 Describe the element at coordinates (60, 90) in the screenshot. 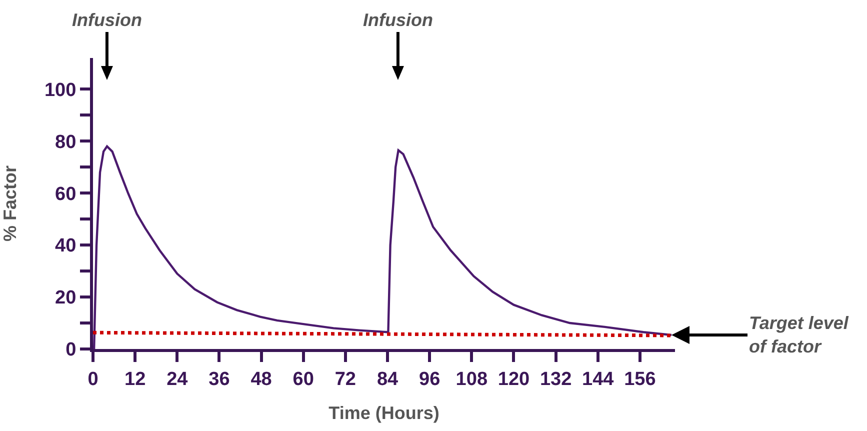

I see `y-tick-label: 100` at that location.